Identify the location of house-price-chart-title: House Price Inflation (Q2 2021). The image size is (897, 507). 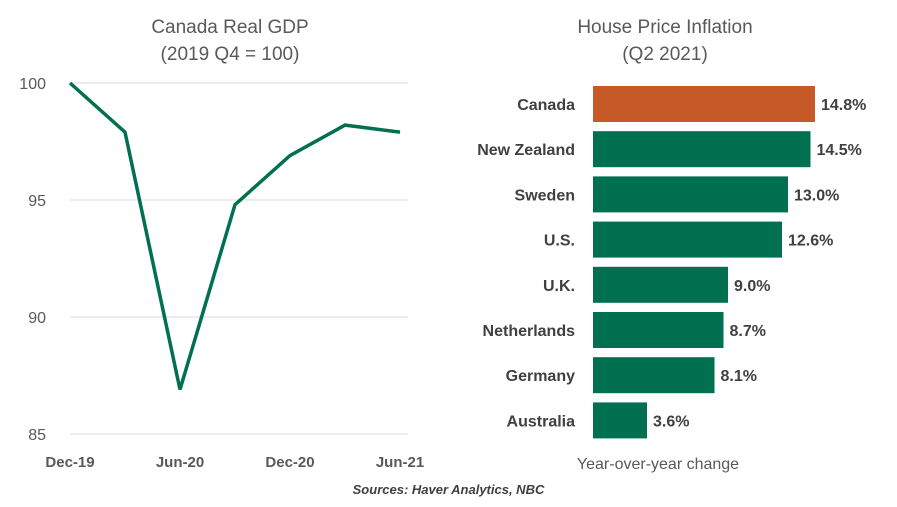
(665, 41).